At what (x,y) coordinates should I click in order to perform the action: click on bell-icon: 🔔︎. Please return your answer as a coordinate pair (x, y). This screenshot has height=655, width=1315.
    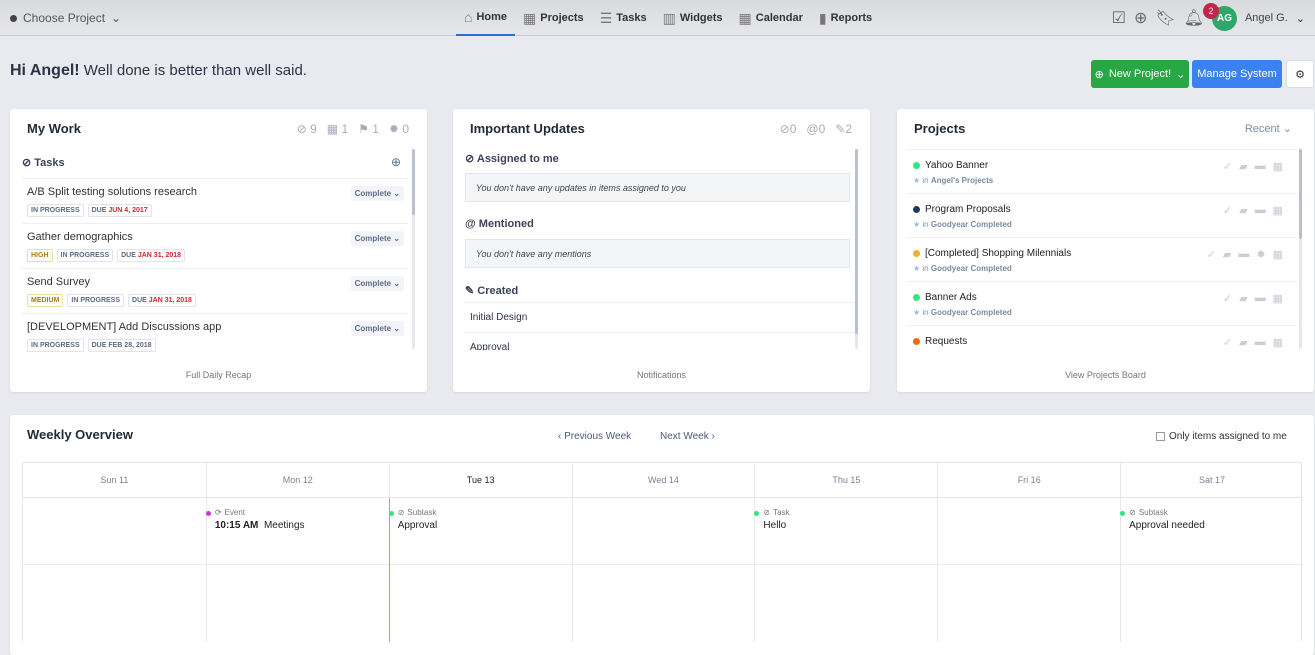
    Looking at the image, I should click on (1193, 18).